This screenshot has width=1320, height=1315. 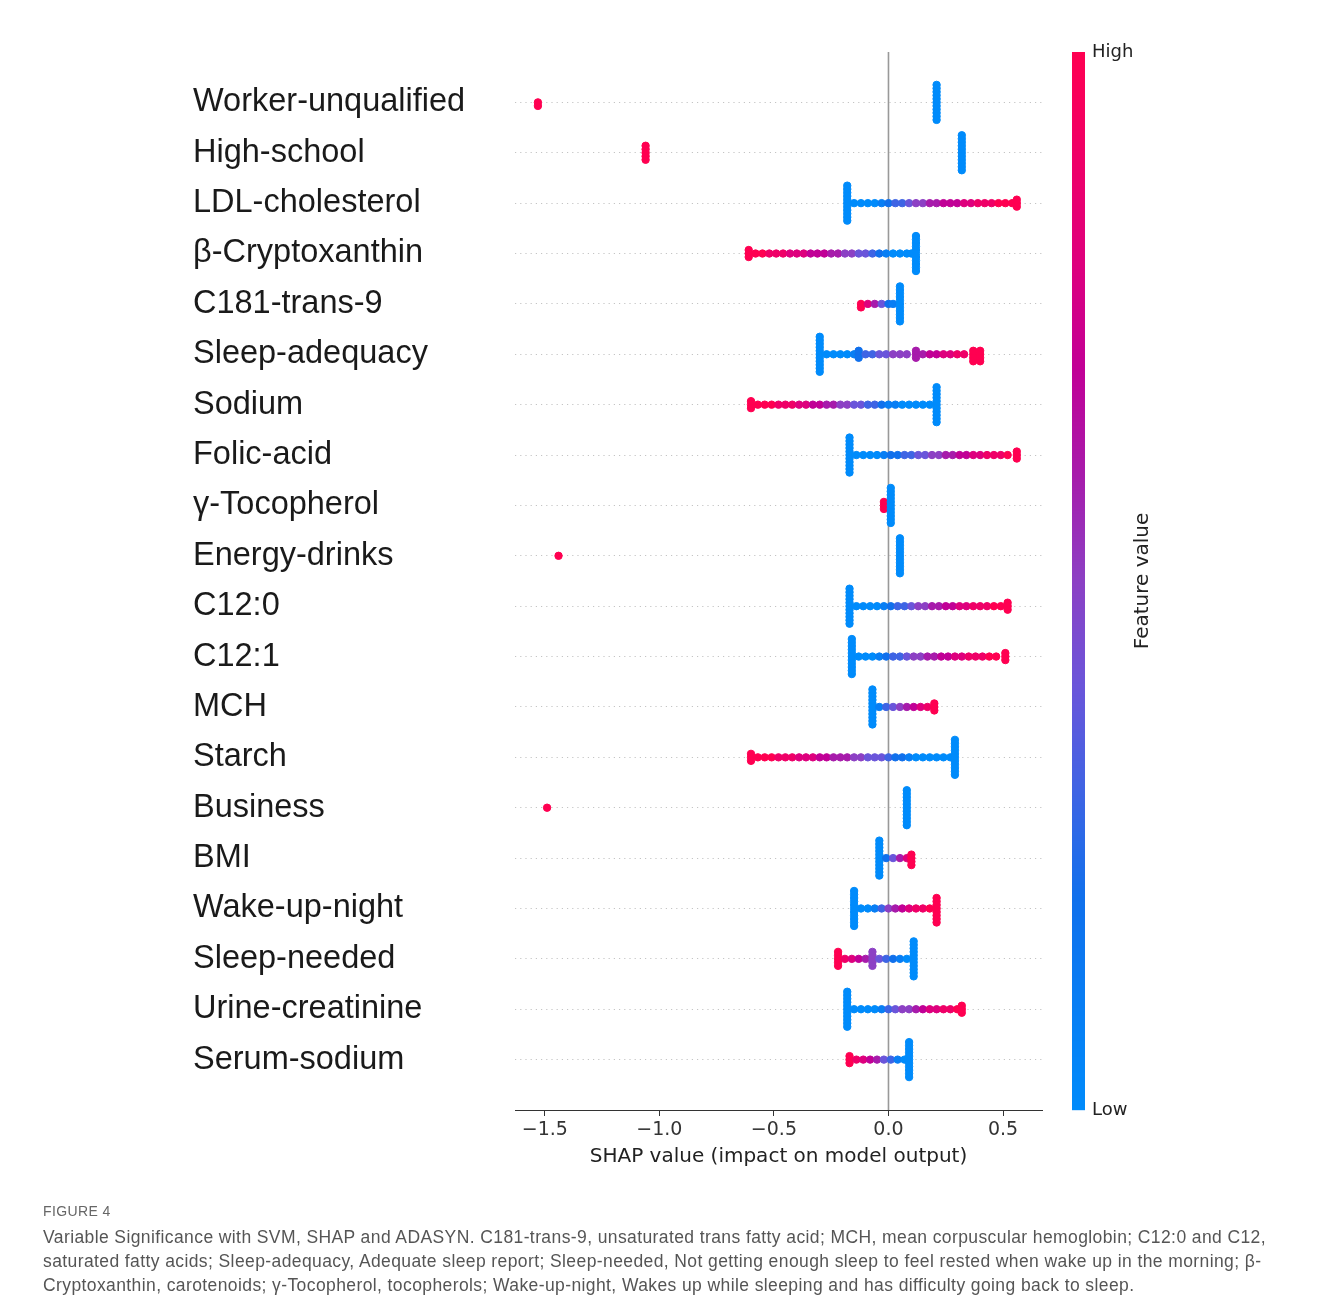 What do you see at coordinates (286, 503) in the screenshot?
I see `y-tick-label: γ-Tocopherol` at bounding box center [286, 503].